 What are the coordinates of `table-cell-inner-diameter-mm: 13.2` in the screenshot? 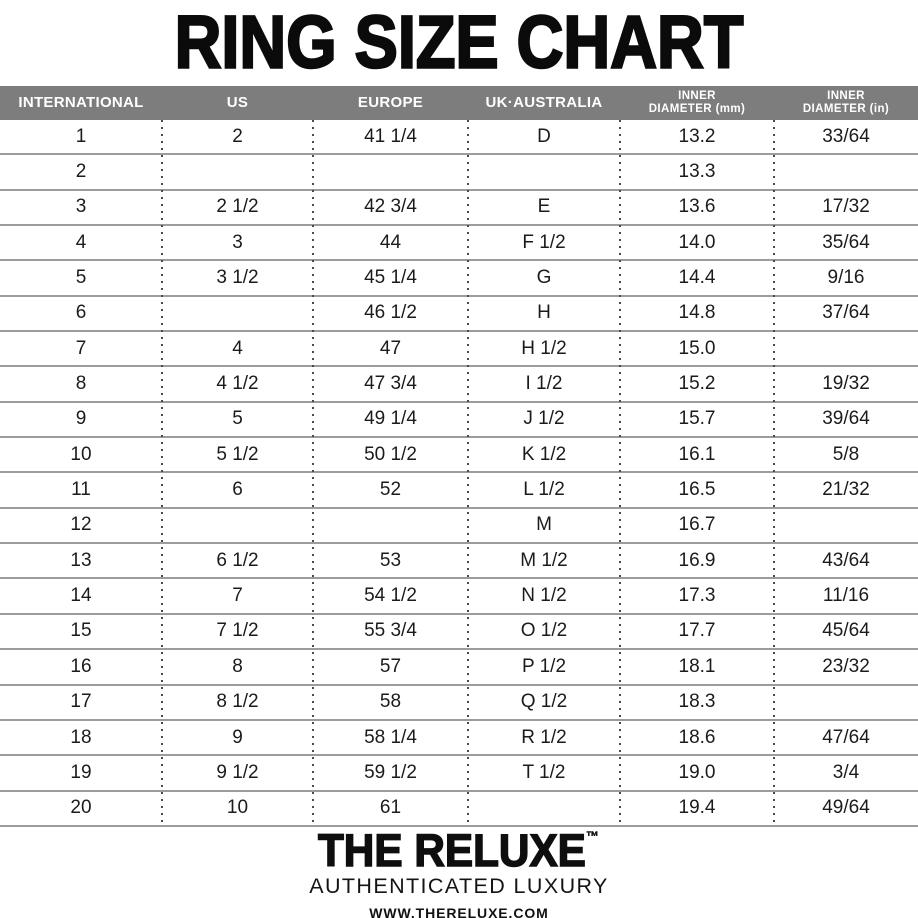 It's located at (697, 136).